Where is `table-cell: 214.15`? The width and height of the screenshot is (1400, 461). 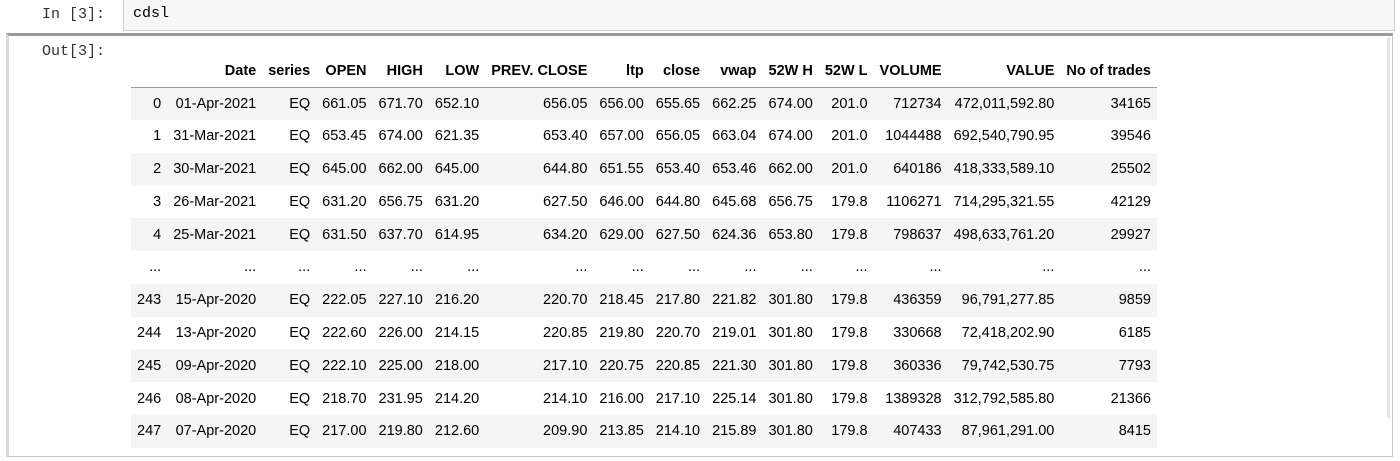 table-cell: 214.15 is located at coordinates (457, 332).